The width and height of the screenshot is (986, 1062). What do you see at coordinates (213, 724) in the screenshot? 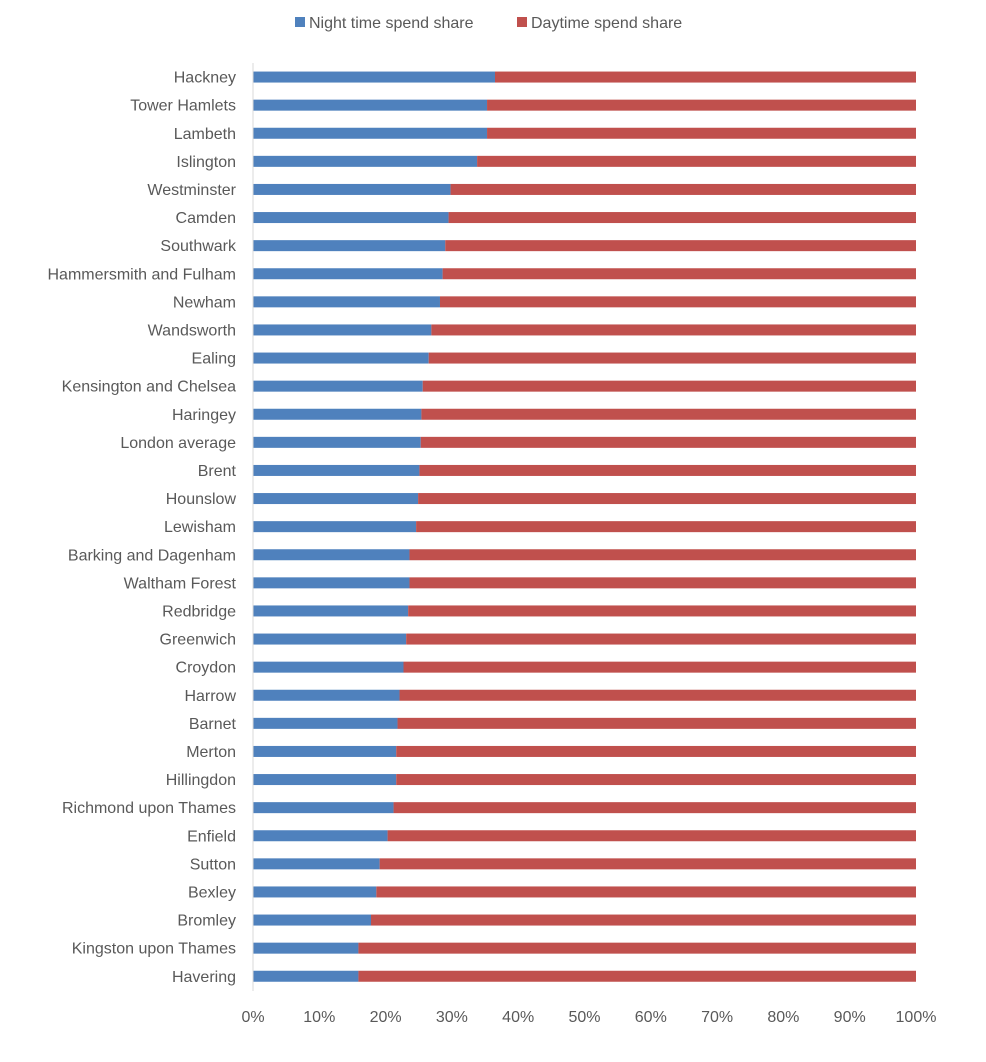
I see `category-label-barnet: Barnet` at bounding box center [213, 724].